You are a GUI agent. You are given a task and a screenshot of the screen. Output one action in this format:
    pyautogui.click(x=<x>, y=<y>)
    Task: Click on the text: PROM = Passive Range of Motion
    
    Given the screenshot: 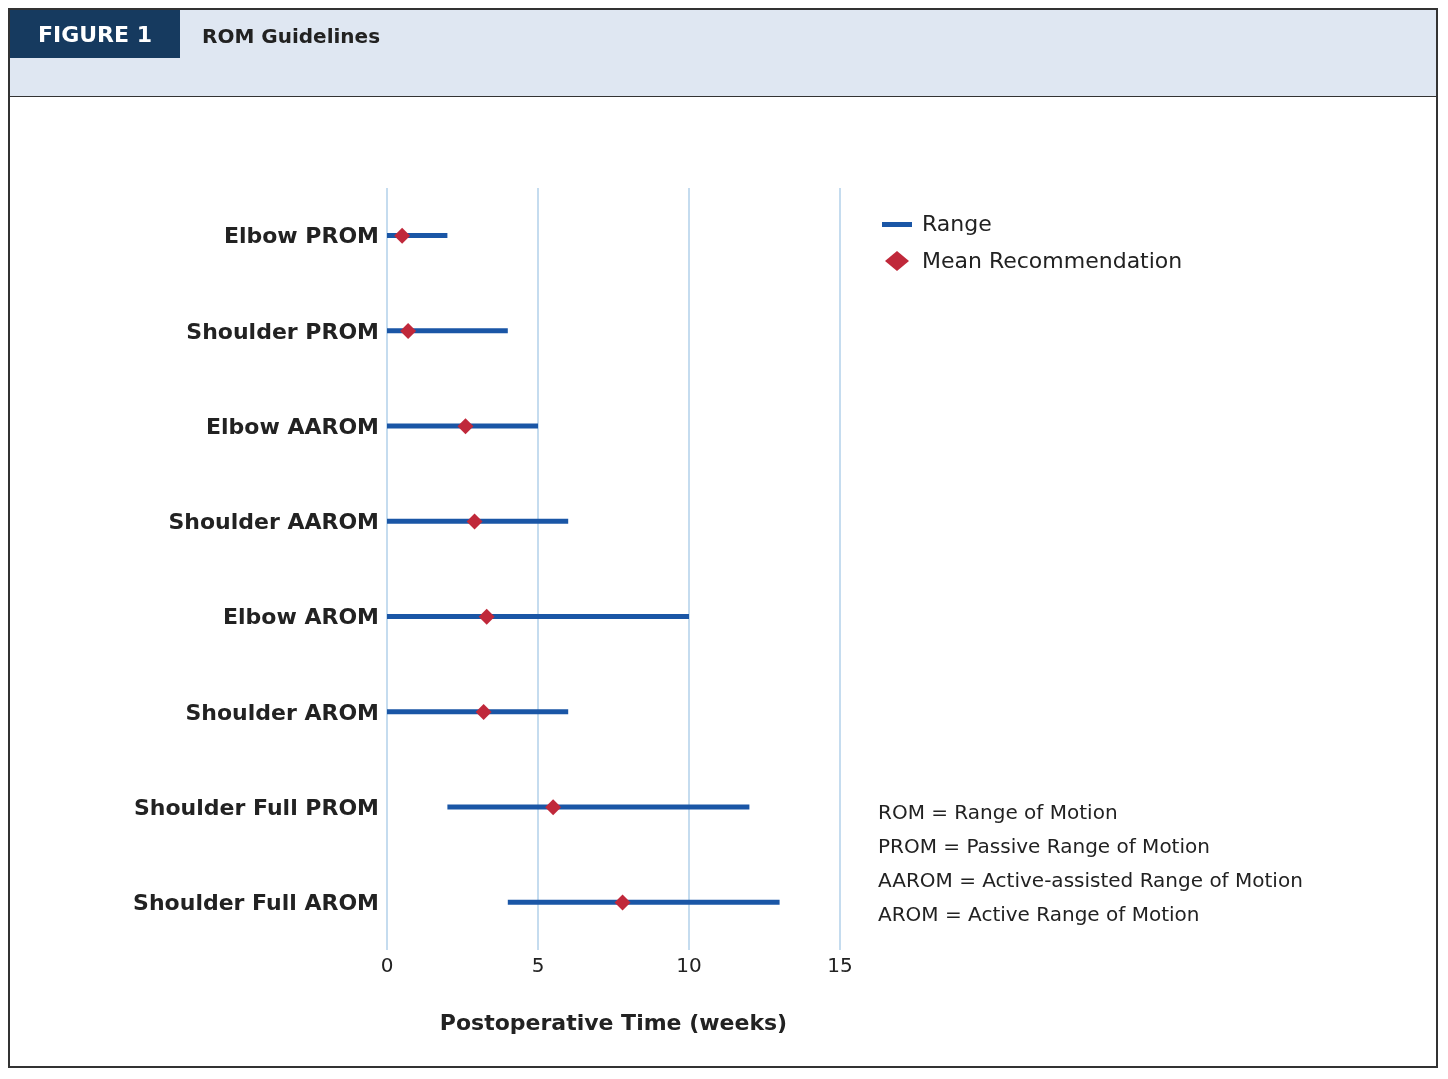 What is the action you would take?
    pyautogui.click(x=1044, y=846)
    